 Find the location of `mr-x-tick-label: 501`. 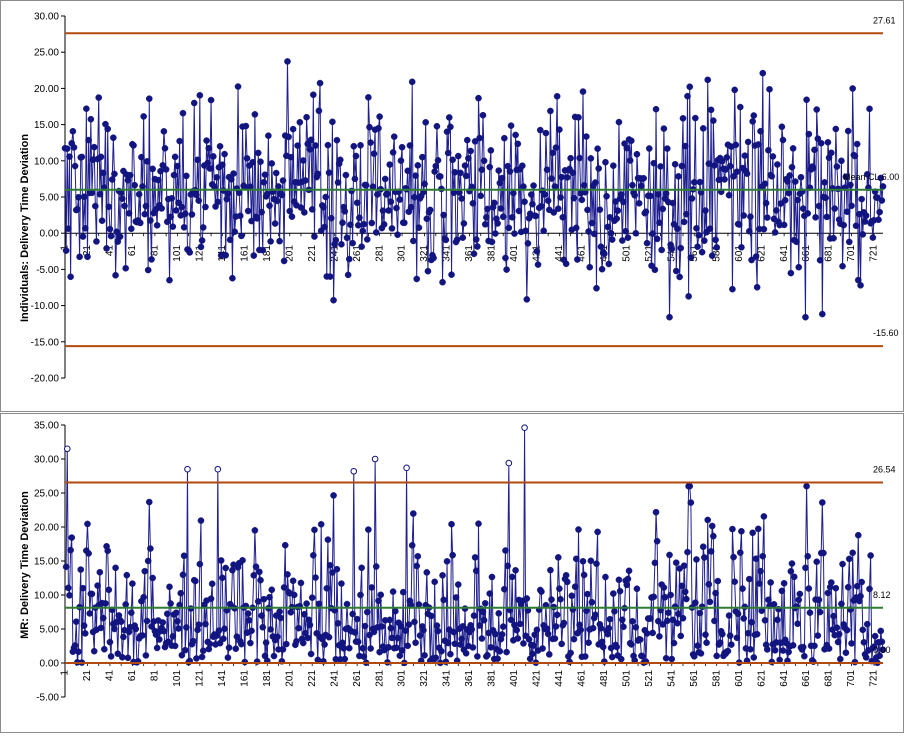

mr-x-tick-label: 501 is located at coordinates (626, 678).